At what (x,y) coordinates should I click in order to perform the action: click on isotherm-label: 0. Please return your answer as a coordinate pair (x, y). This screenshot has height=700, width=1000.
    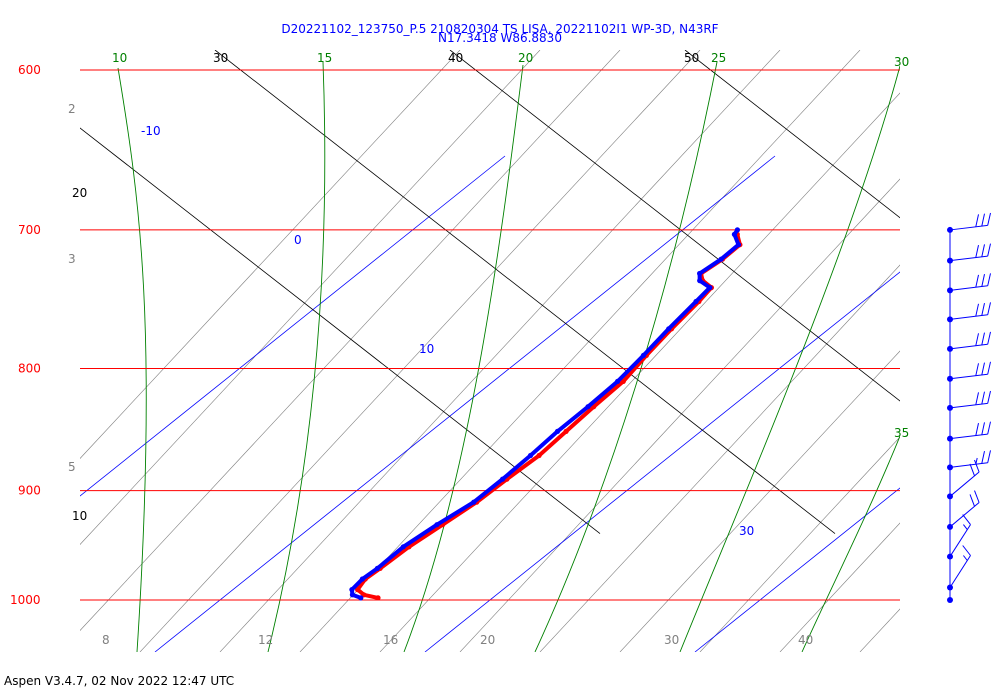
    Looking at the image, I should click on (298, 240).